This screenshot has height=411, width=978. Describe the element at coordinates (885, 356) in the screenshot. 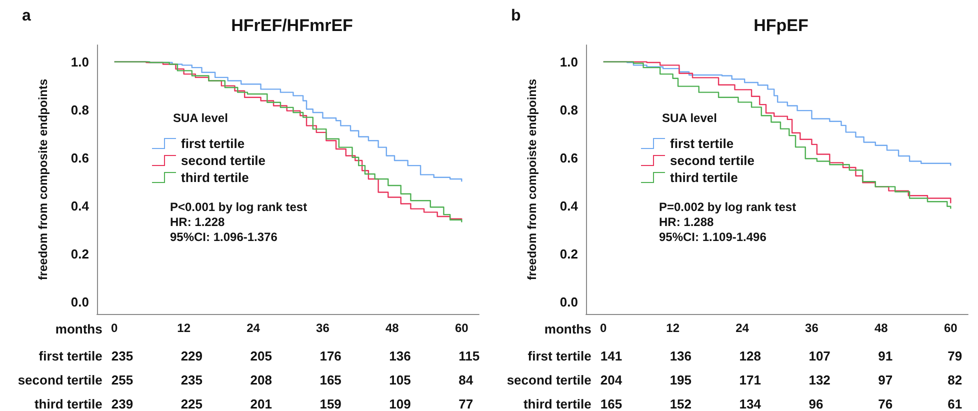

I see `text: 91` at that location.